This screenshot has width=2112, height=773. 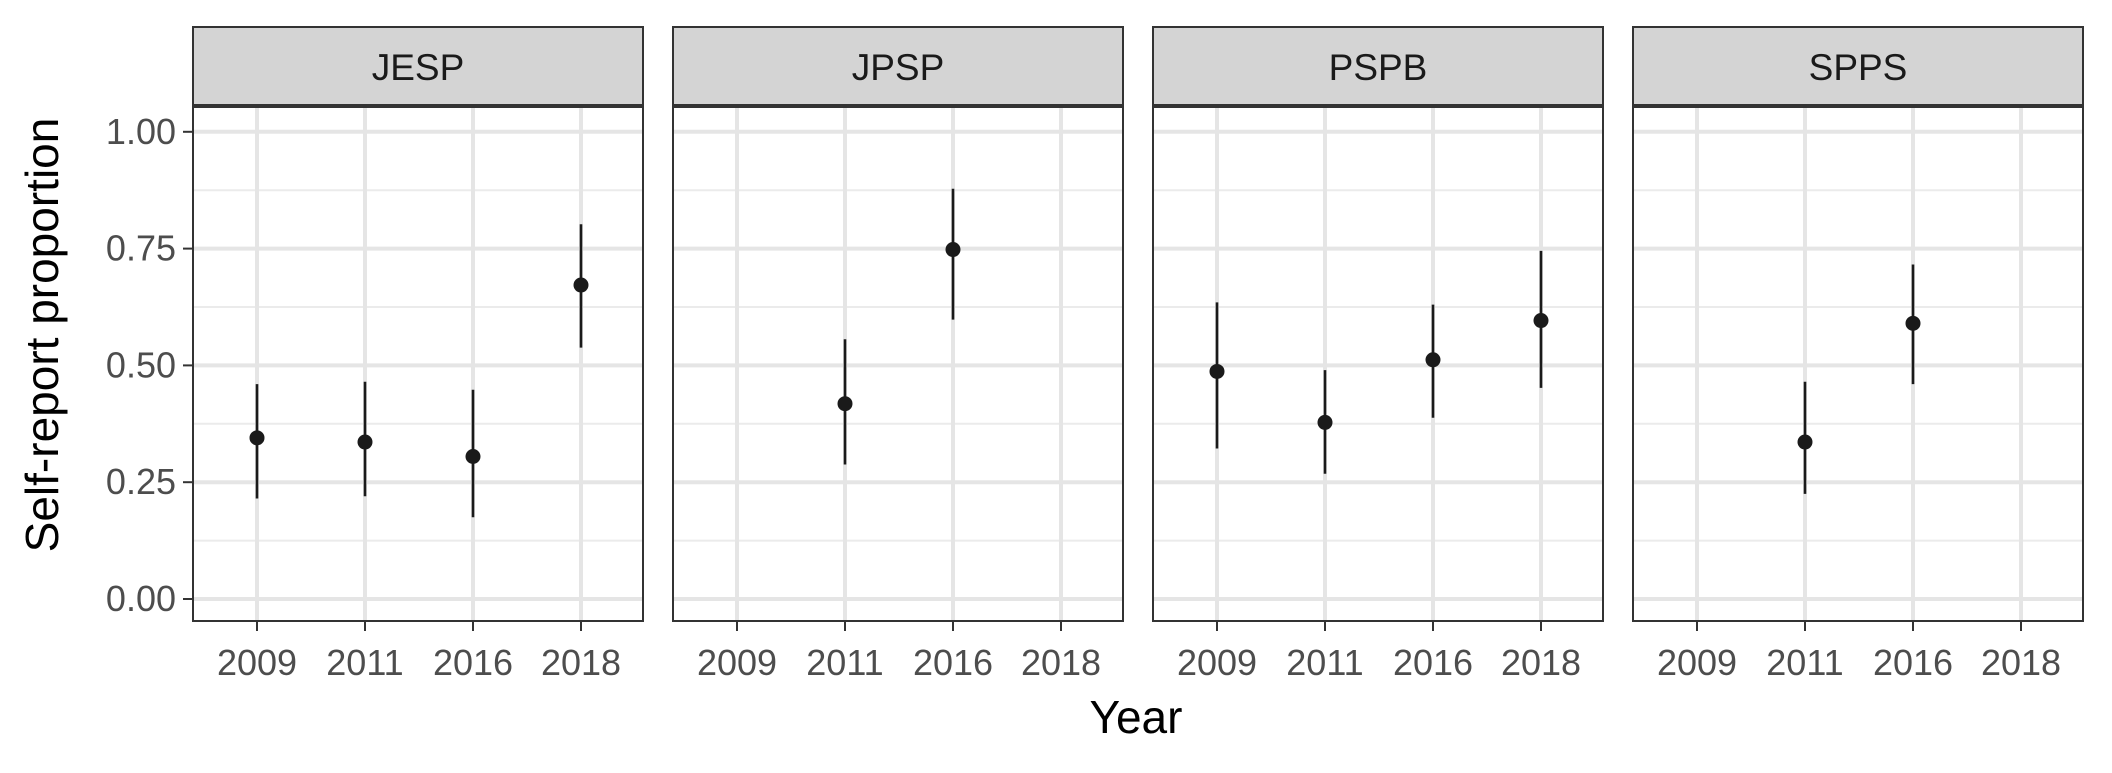 What do you see at coordinates (418, 67) in the screenshot?
I see `facet-strip-label: JESP` at bounding box center [418, 67].